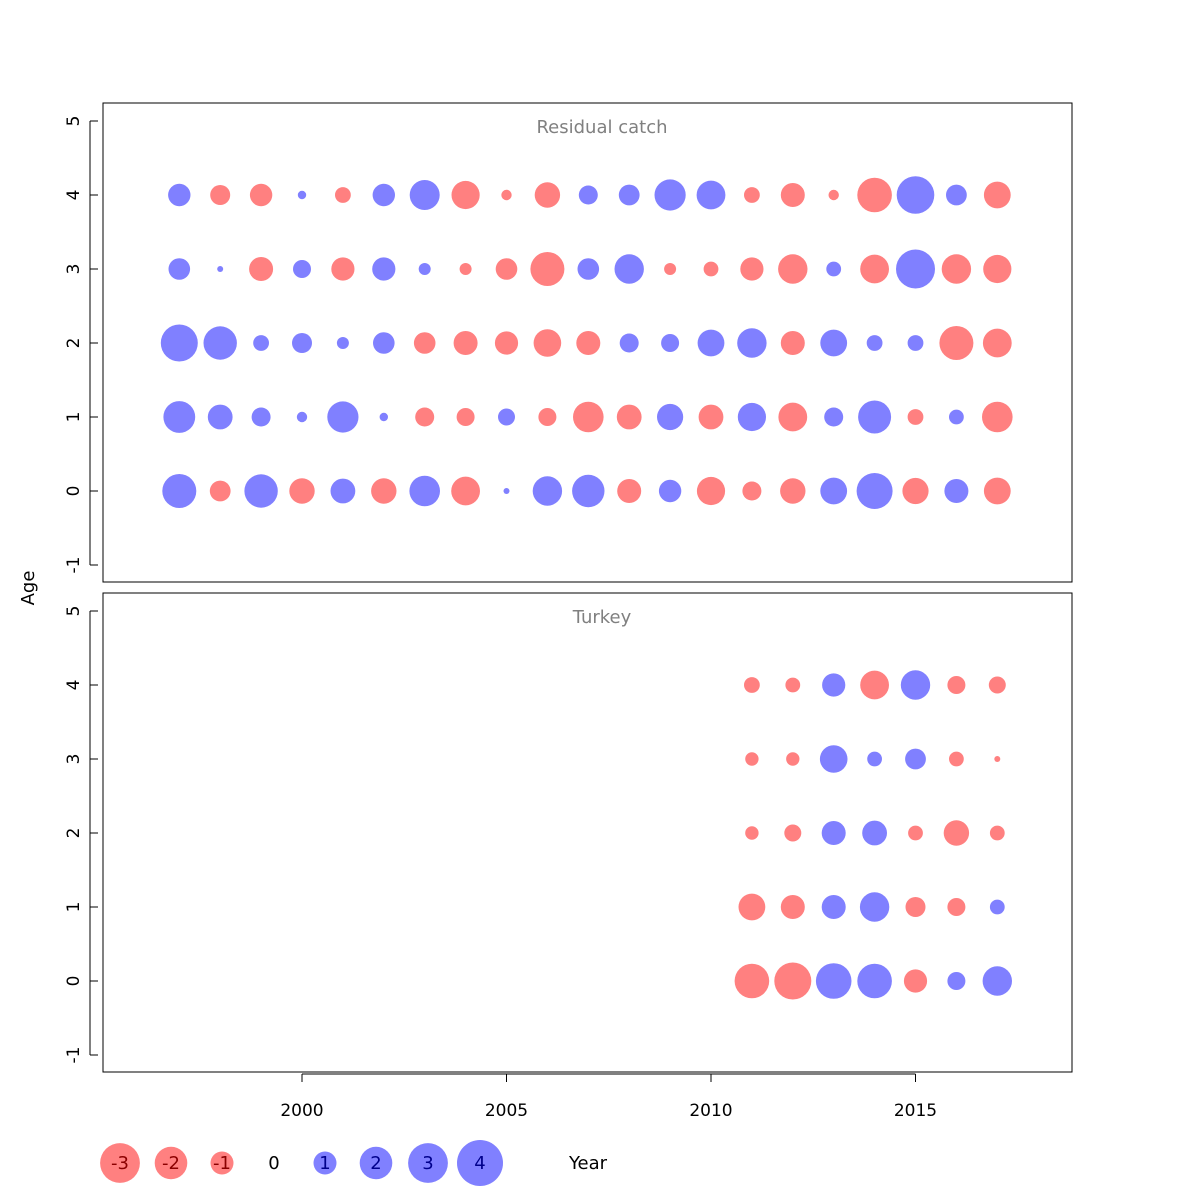 This screenshot has height=1200, width=1200. I want to click on legend-label: -2, so click(171, 1163).